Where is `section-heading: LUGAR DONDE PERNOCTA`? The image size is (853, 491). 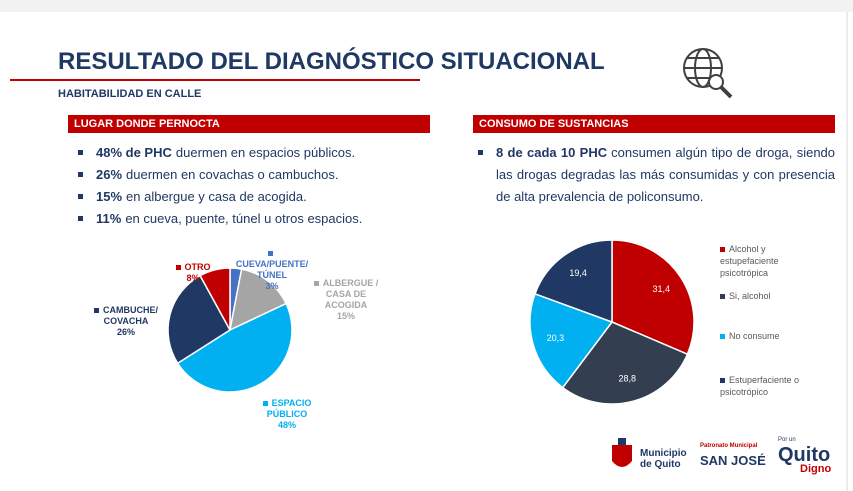
section-heading: LUGAR DONDE PERNOCTA is located at coordinates (249, 124).